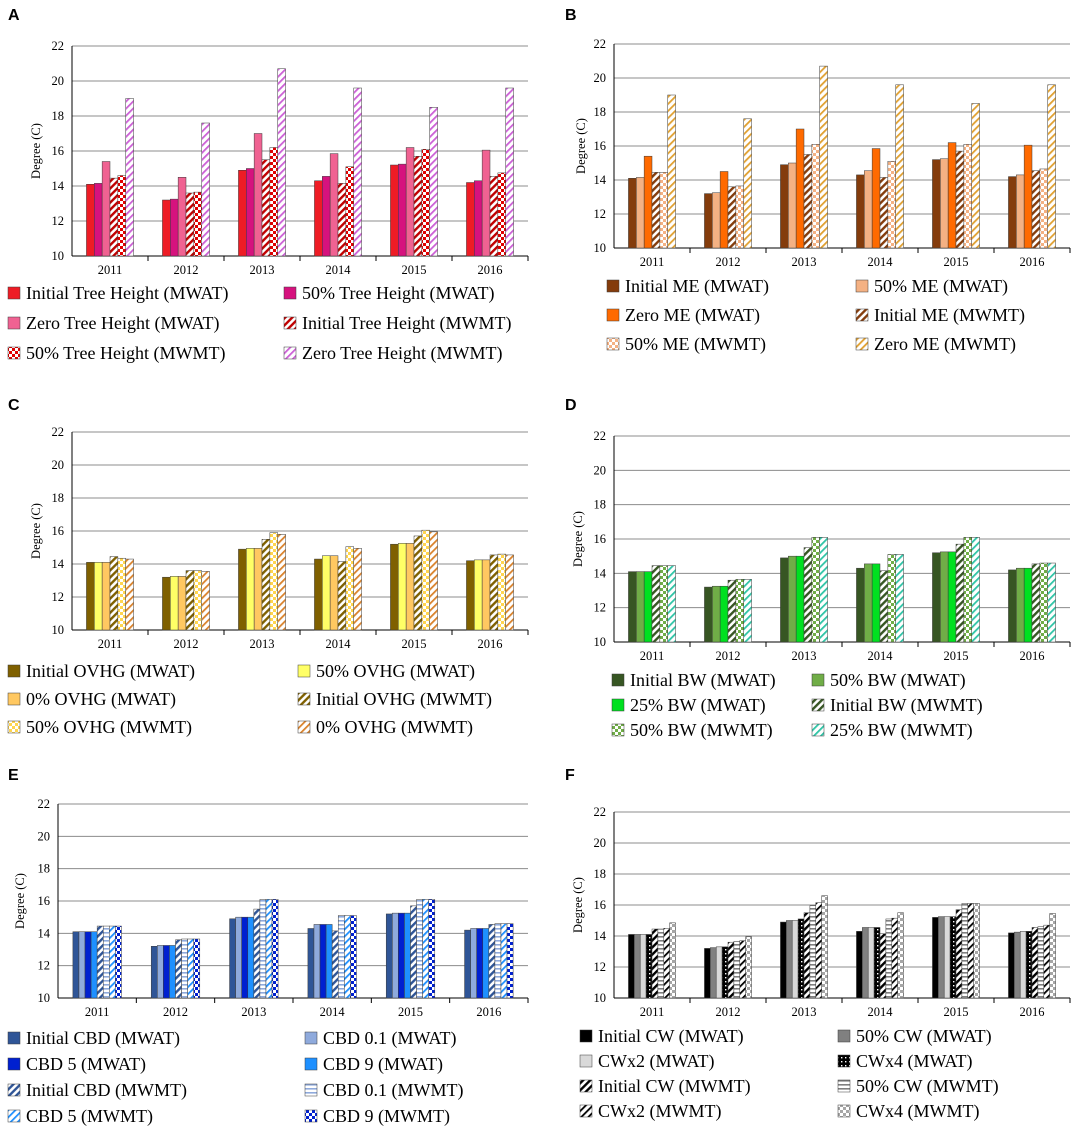 This screenshot has height=1140, width=1084. I want to click on y-tick-label: 20, so click(58, 465).